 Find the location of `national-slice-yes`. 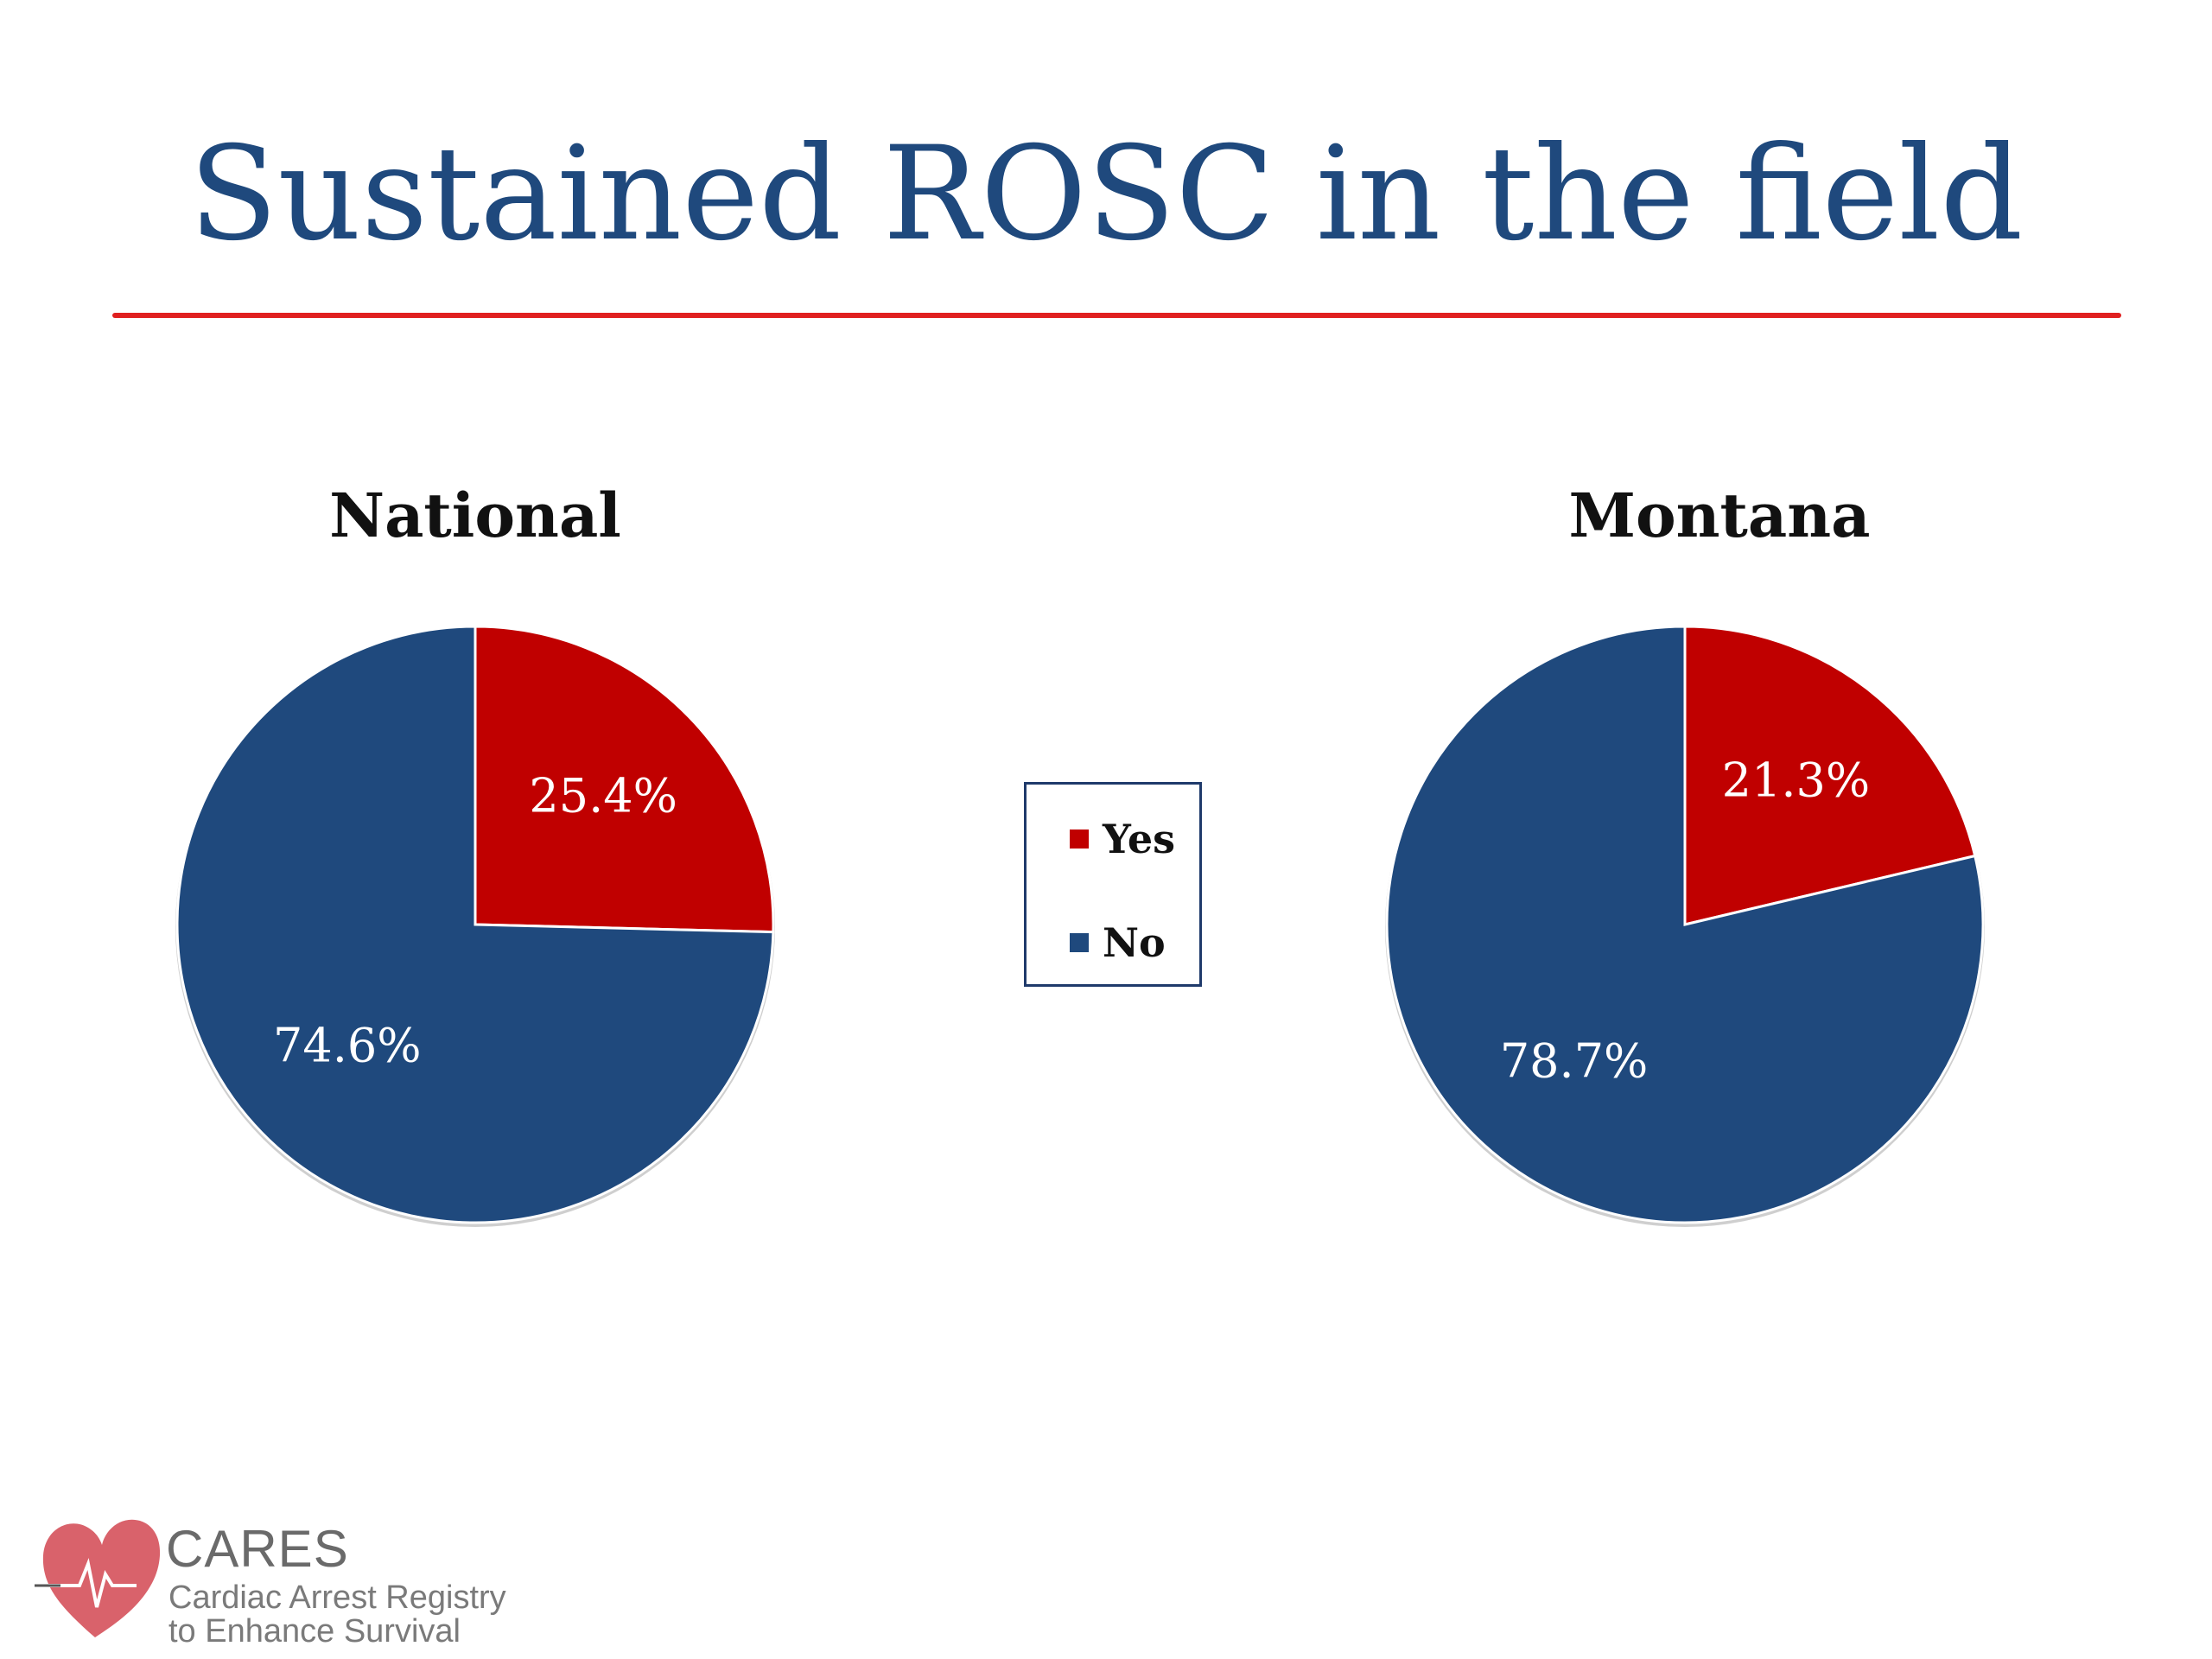

national-slice-yes is located at coordinates (624, 779).